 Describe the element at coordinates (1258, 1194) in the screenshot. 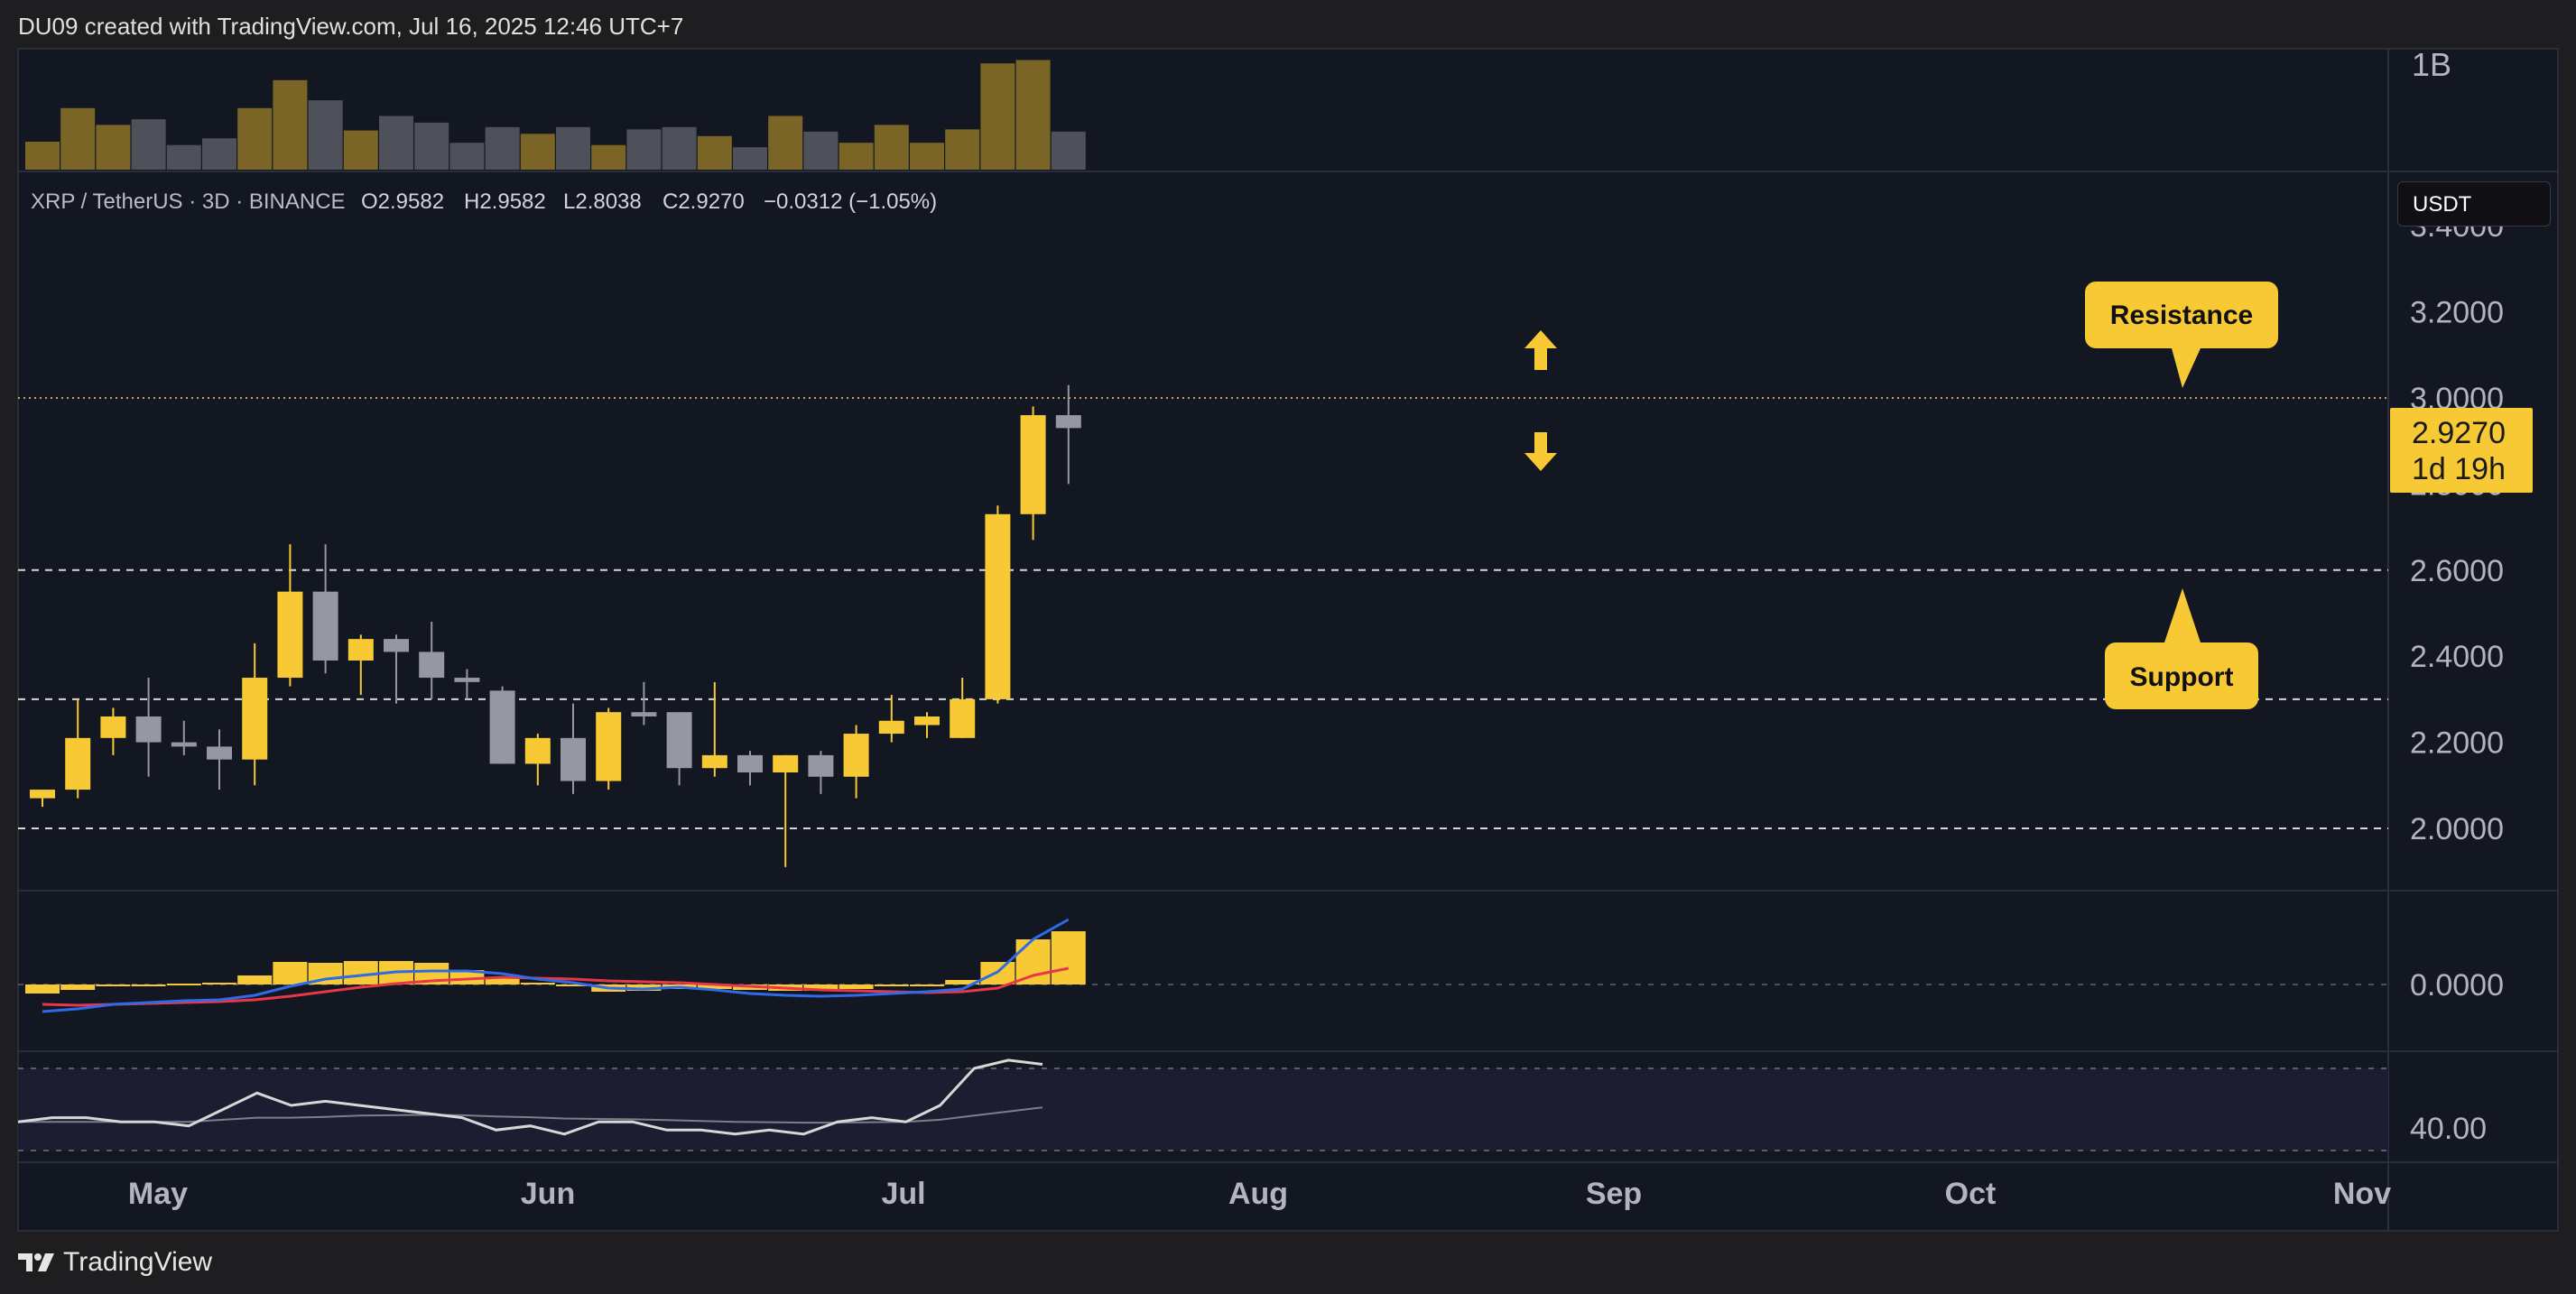

I see `time-axis-label: Aug` at that location.